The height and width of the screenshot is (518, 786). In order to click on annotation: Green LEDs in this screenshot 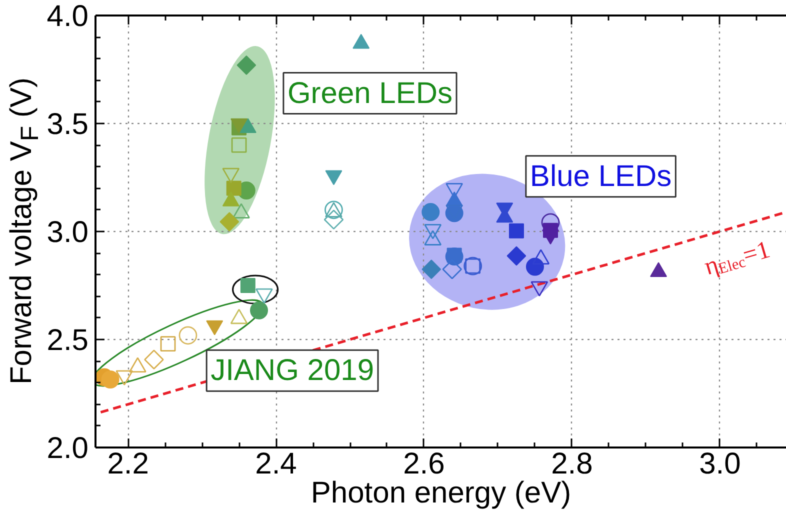, I will do `click(370, 93)`.